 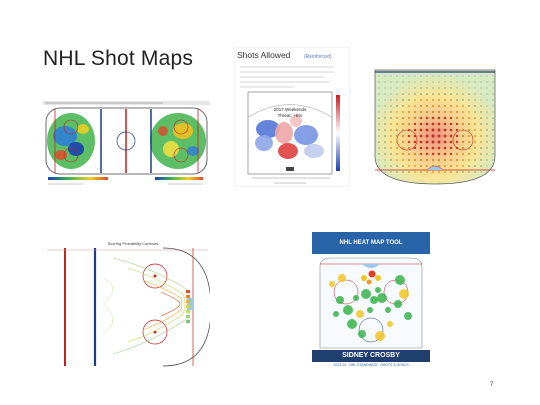 I want to click on page-number: 7, so click(x=492, y=385).